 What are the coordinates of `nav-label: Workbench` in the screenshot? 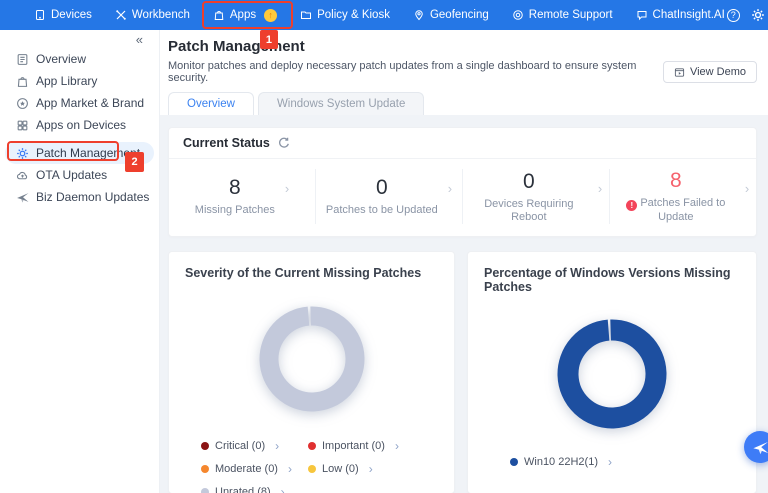 It's located at (160, 15).